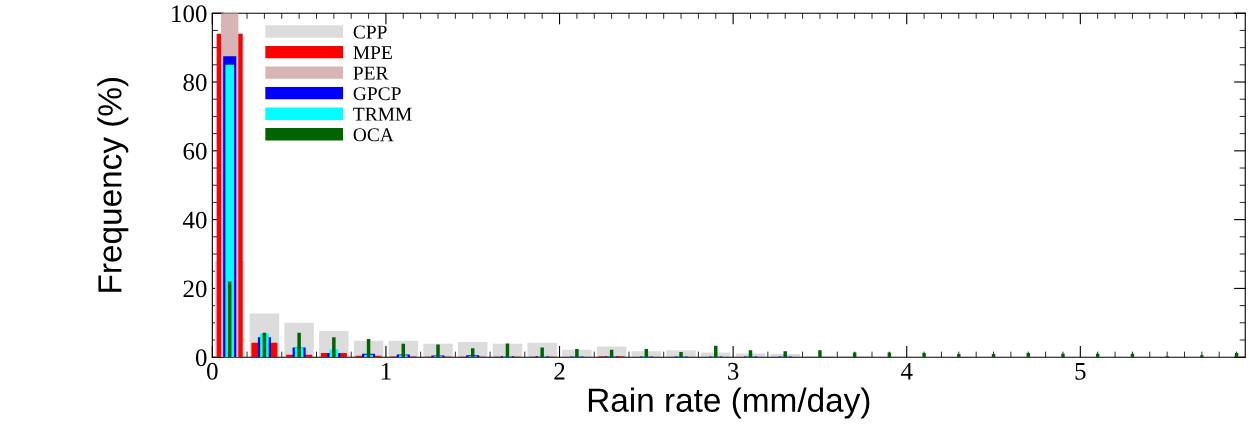 The image size is (1249, 441). Describe the element at coordinates (371, 73) in the screenshot. I see `legend-label: PER` at that location.